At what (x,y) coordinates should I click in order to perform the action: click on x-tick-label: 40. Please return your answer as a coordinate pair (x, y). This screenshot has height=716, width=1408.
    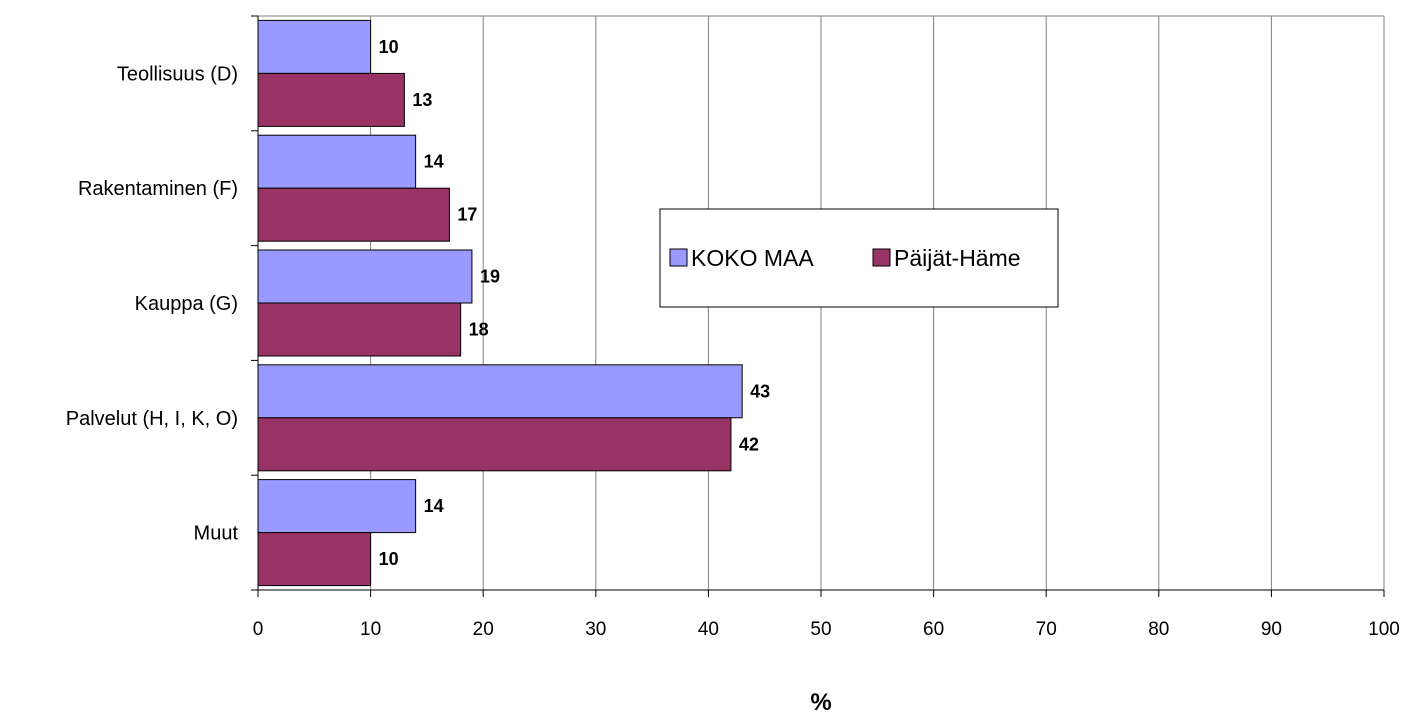
    Looking at the image, I should click on (708, 629).